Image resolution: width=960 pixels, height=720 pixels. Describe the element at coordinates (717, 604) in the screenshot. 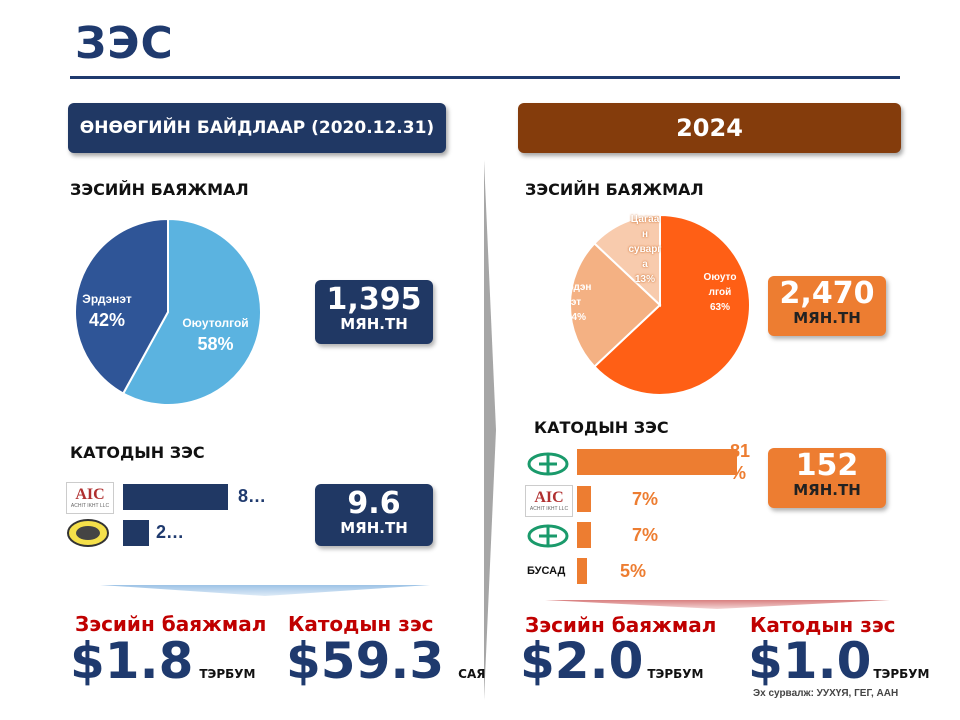

I see `right-down-arrow` at that location.